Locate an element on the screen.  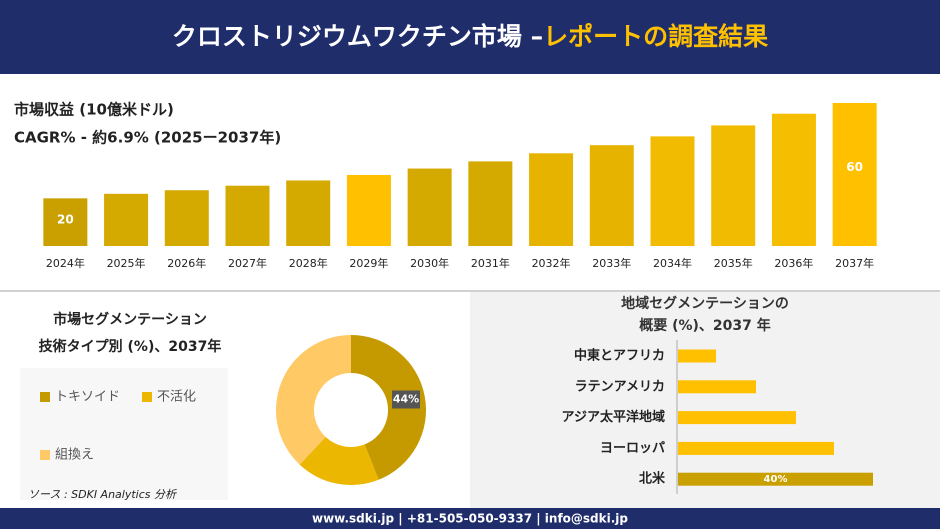
value-label: 20 is located at coordinates (65, 219).